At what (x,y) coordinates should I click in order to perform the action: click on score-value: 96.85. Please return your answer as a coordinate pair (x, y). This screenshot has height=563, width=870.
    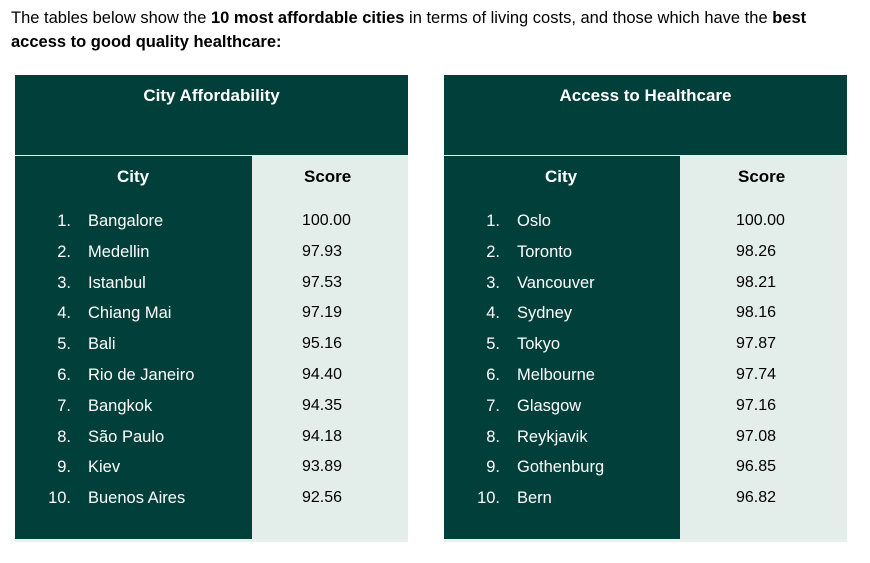
    Looking at the image, I should click on (756, 467).